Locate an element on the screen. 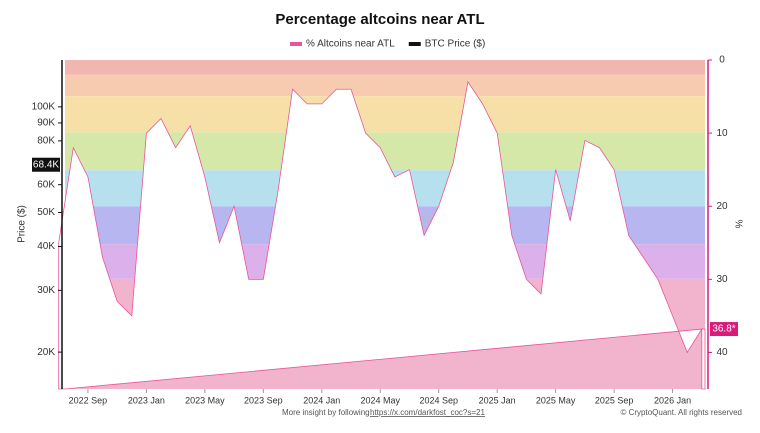 The height and width of the screenshot is (433, 760). y2-tick-label: 10 is located at coordinates (722, 133).